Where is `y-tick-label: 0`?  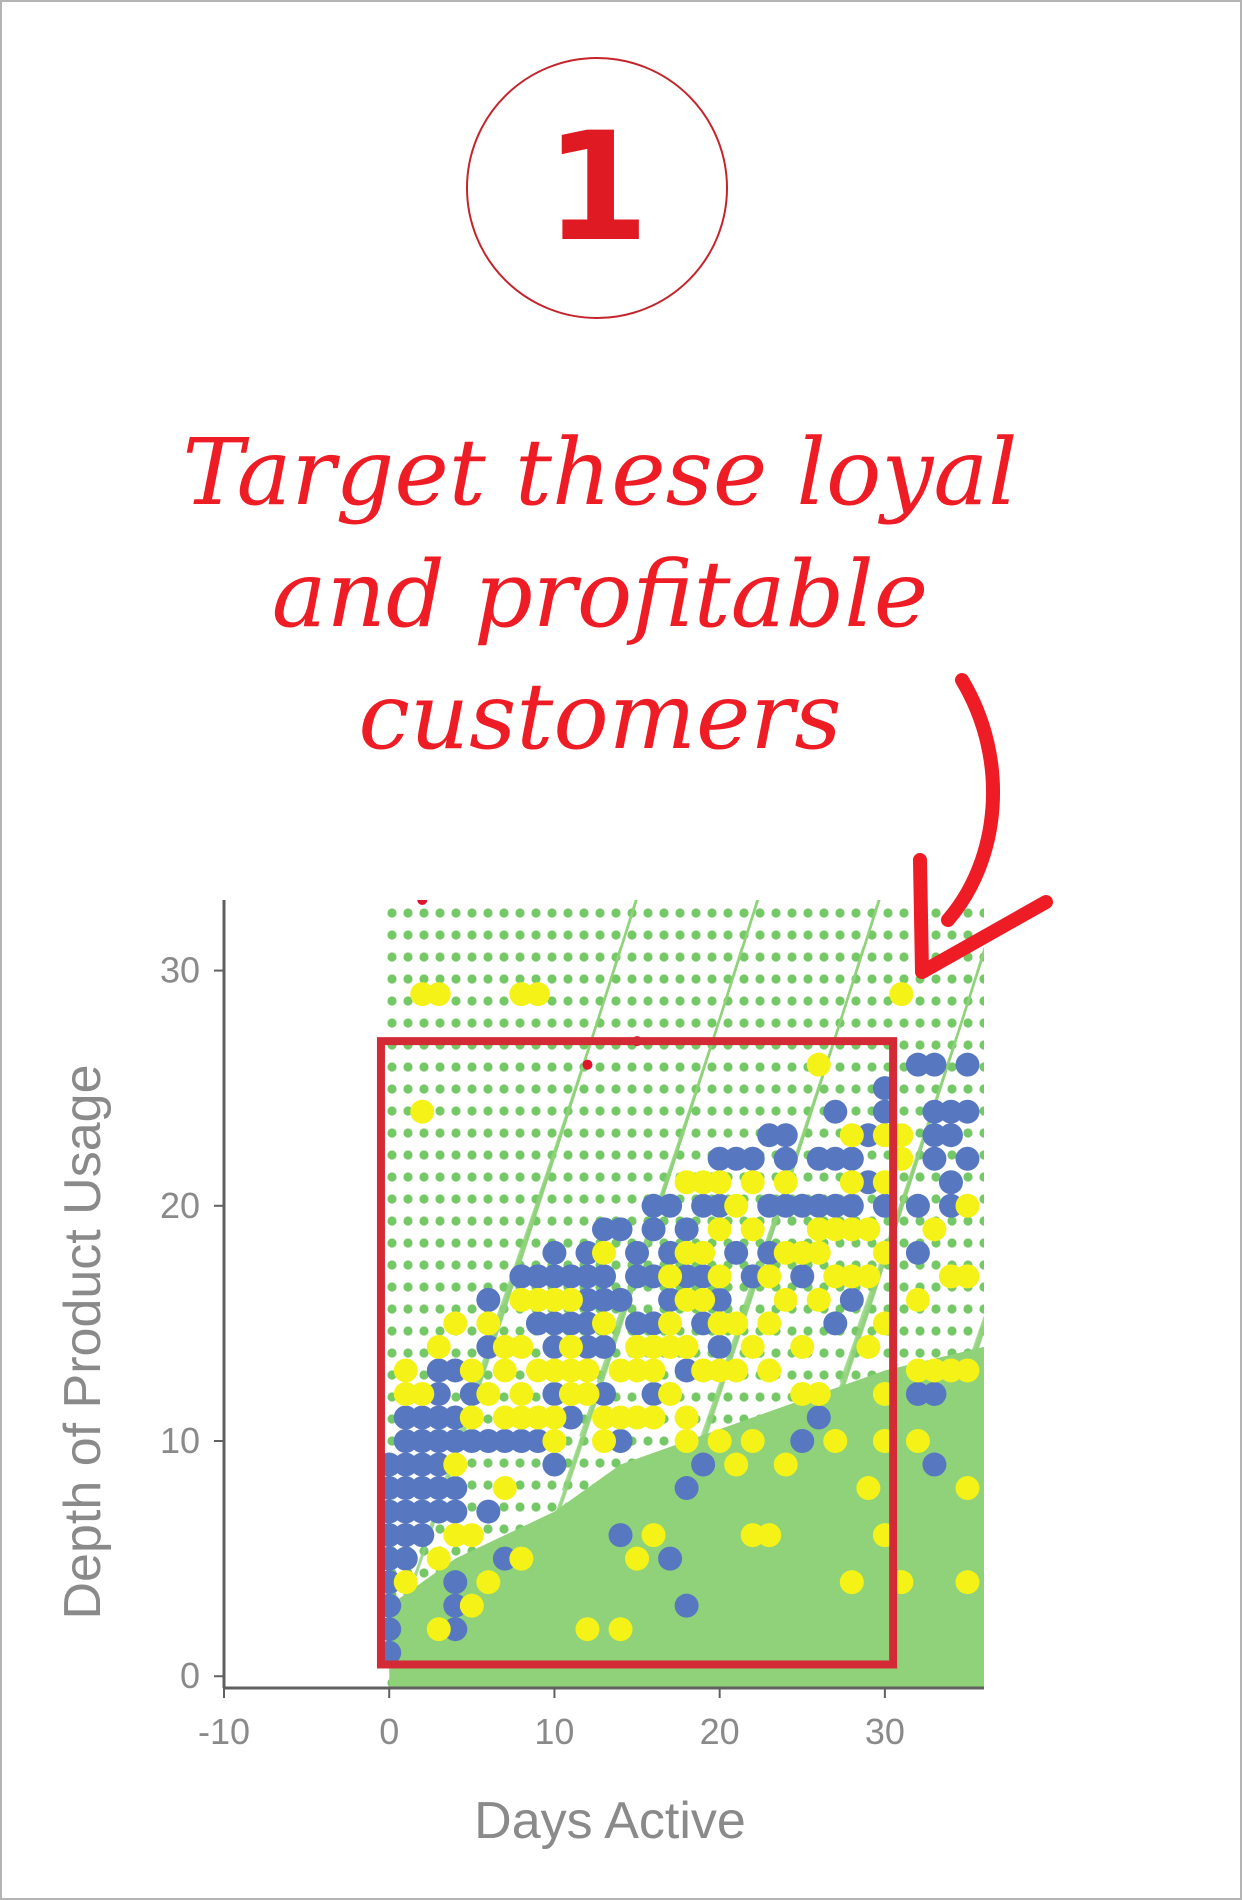 y-tick-label: 0 is located at coordinates (190, 1675).